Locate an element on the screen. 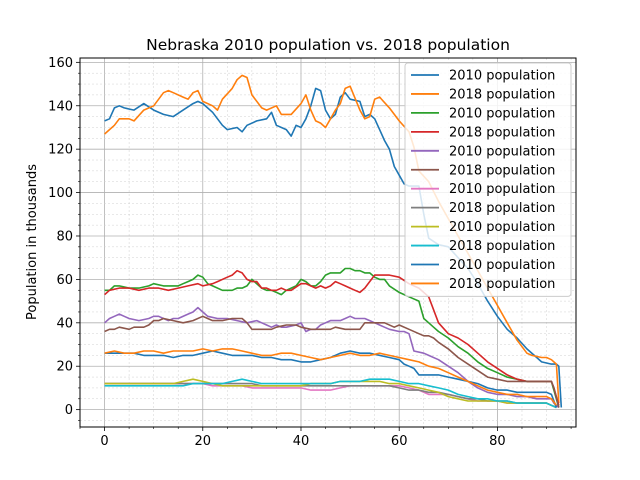 This screenshot has width=640, height=480. x-tick-label: 20 is located at coordinates (202, 441).